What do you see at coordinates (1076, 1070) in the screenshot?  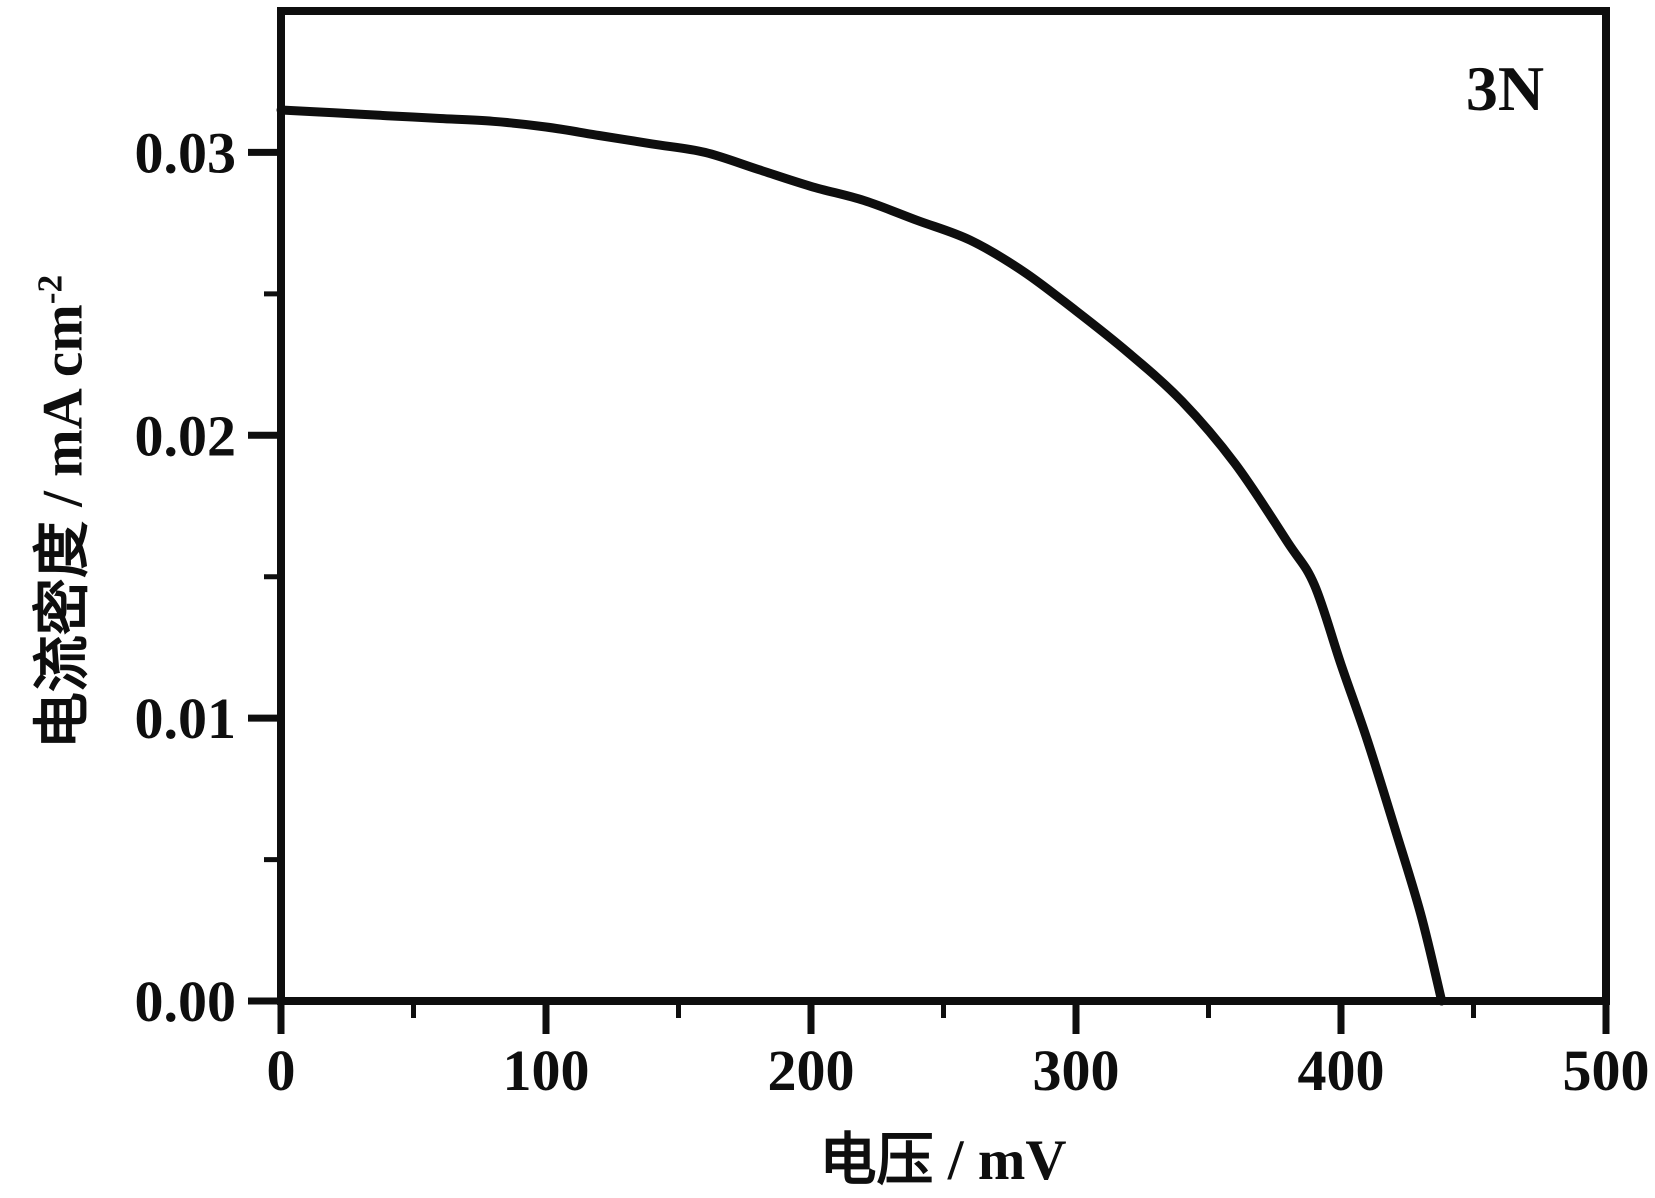 I see `x-tick-label: 300` at bounding box center [1076, 1070].